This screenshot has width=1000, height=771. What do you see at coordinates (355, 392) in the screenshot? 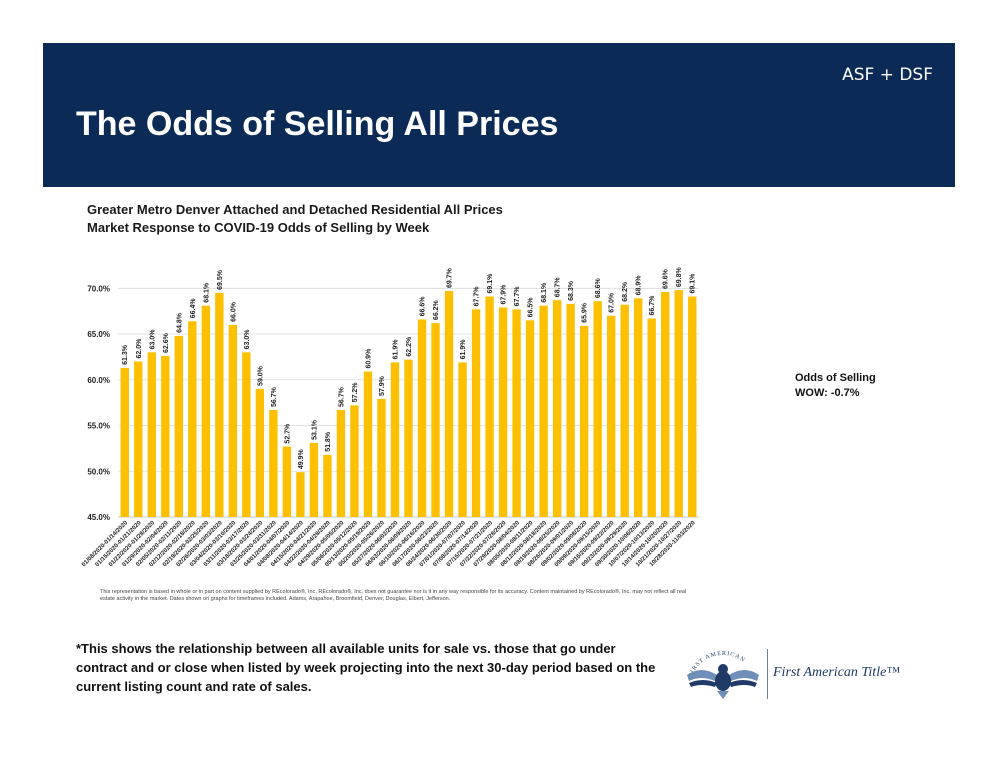
I see `bar-value-label: 57.2%` at bounding box center [355, 392].